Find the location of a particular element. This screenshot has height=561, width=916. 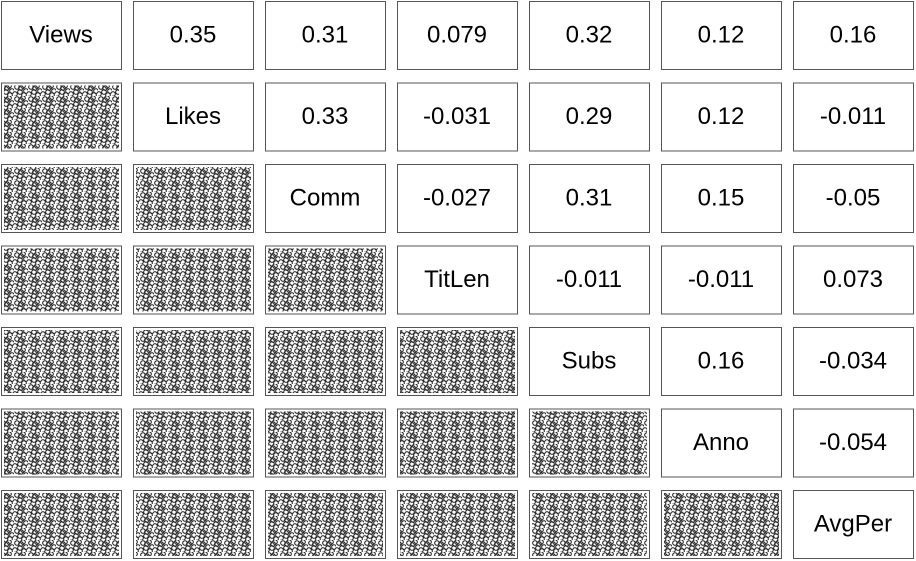

variable-label: Comm is located at coordinates (325, 197).